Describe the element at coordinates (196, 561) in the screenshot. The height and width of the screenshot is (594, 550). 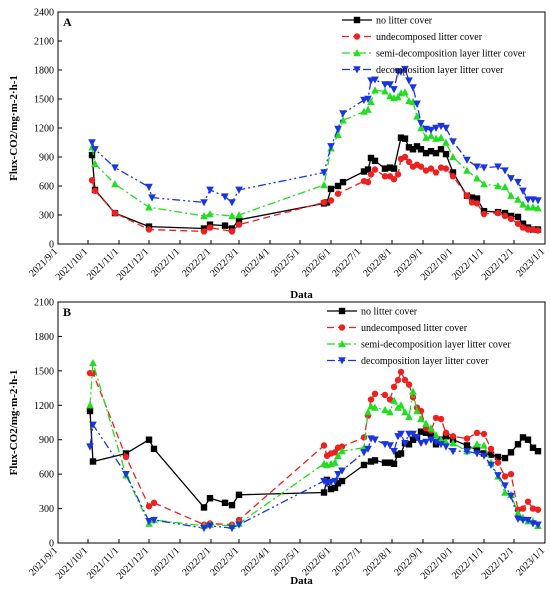
I see `x-tick-label: 2022/2/1` at that location.